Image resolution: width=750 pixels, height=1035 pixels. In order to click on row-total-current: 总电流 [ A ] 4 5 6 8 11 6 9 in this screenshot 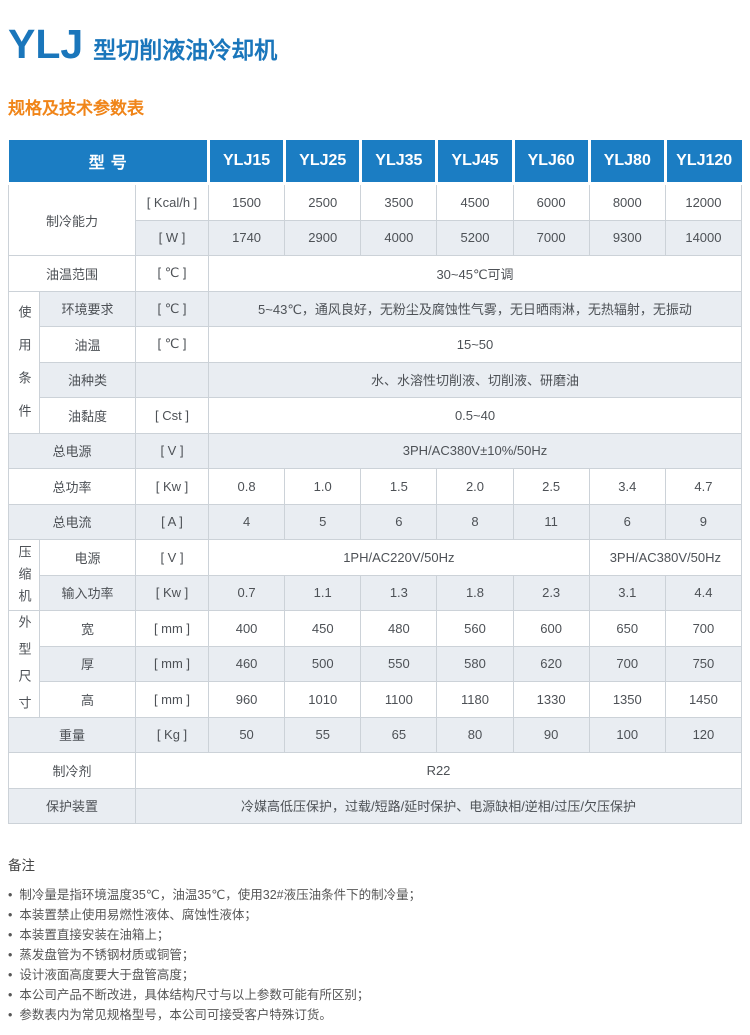, I will do `click(375, 522)`.